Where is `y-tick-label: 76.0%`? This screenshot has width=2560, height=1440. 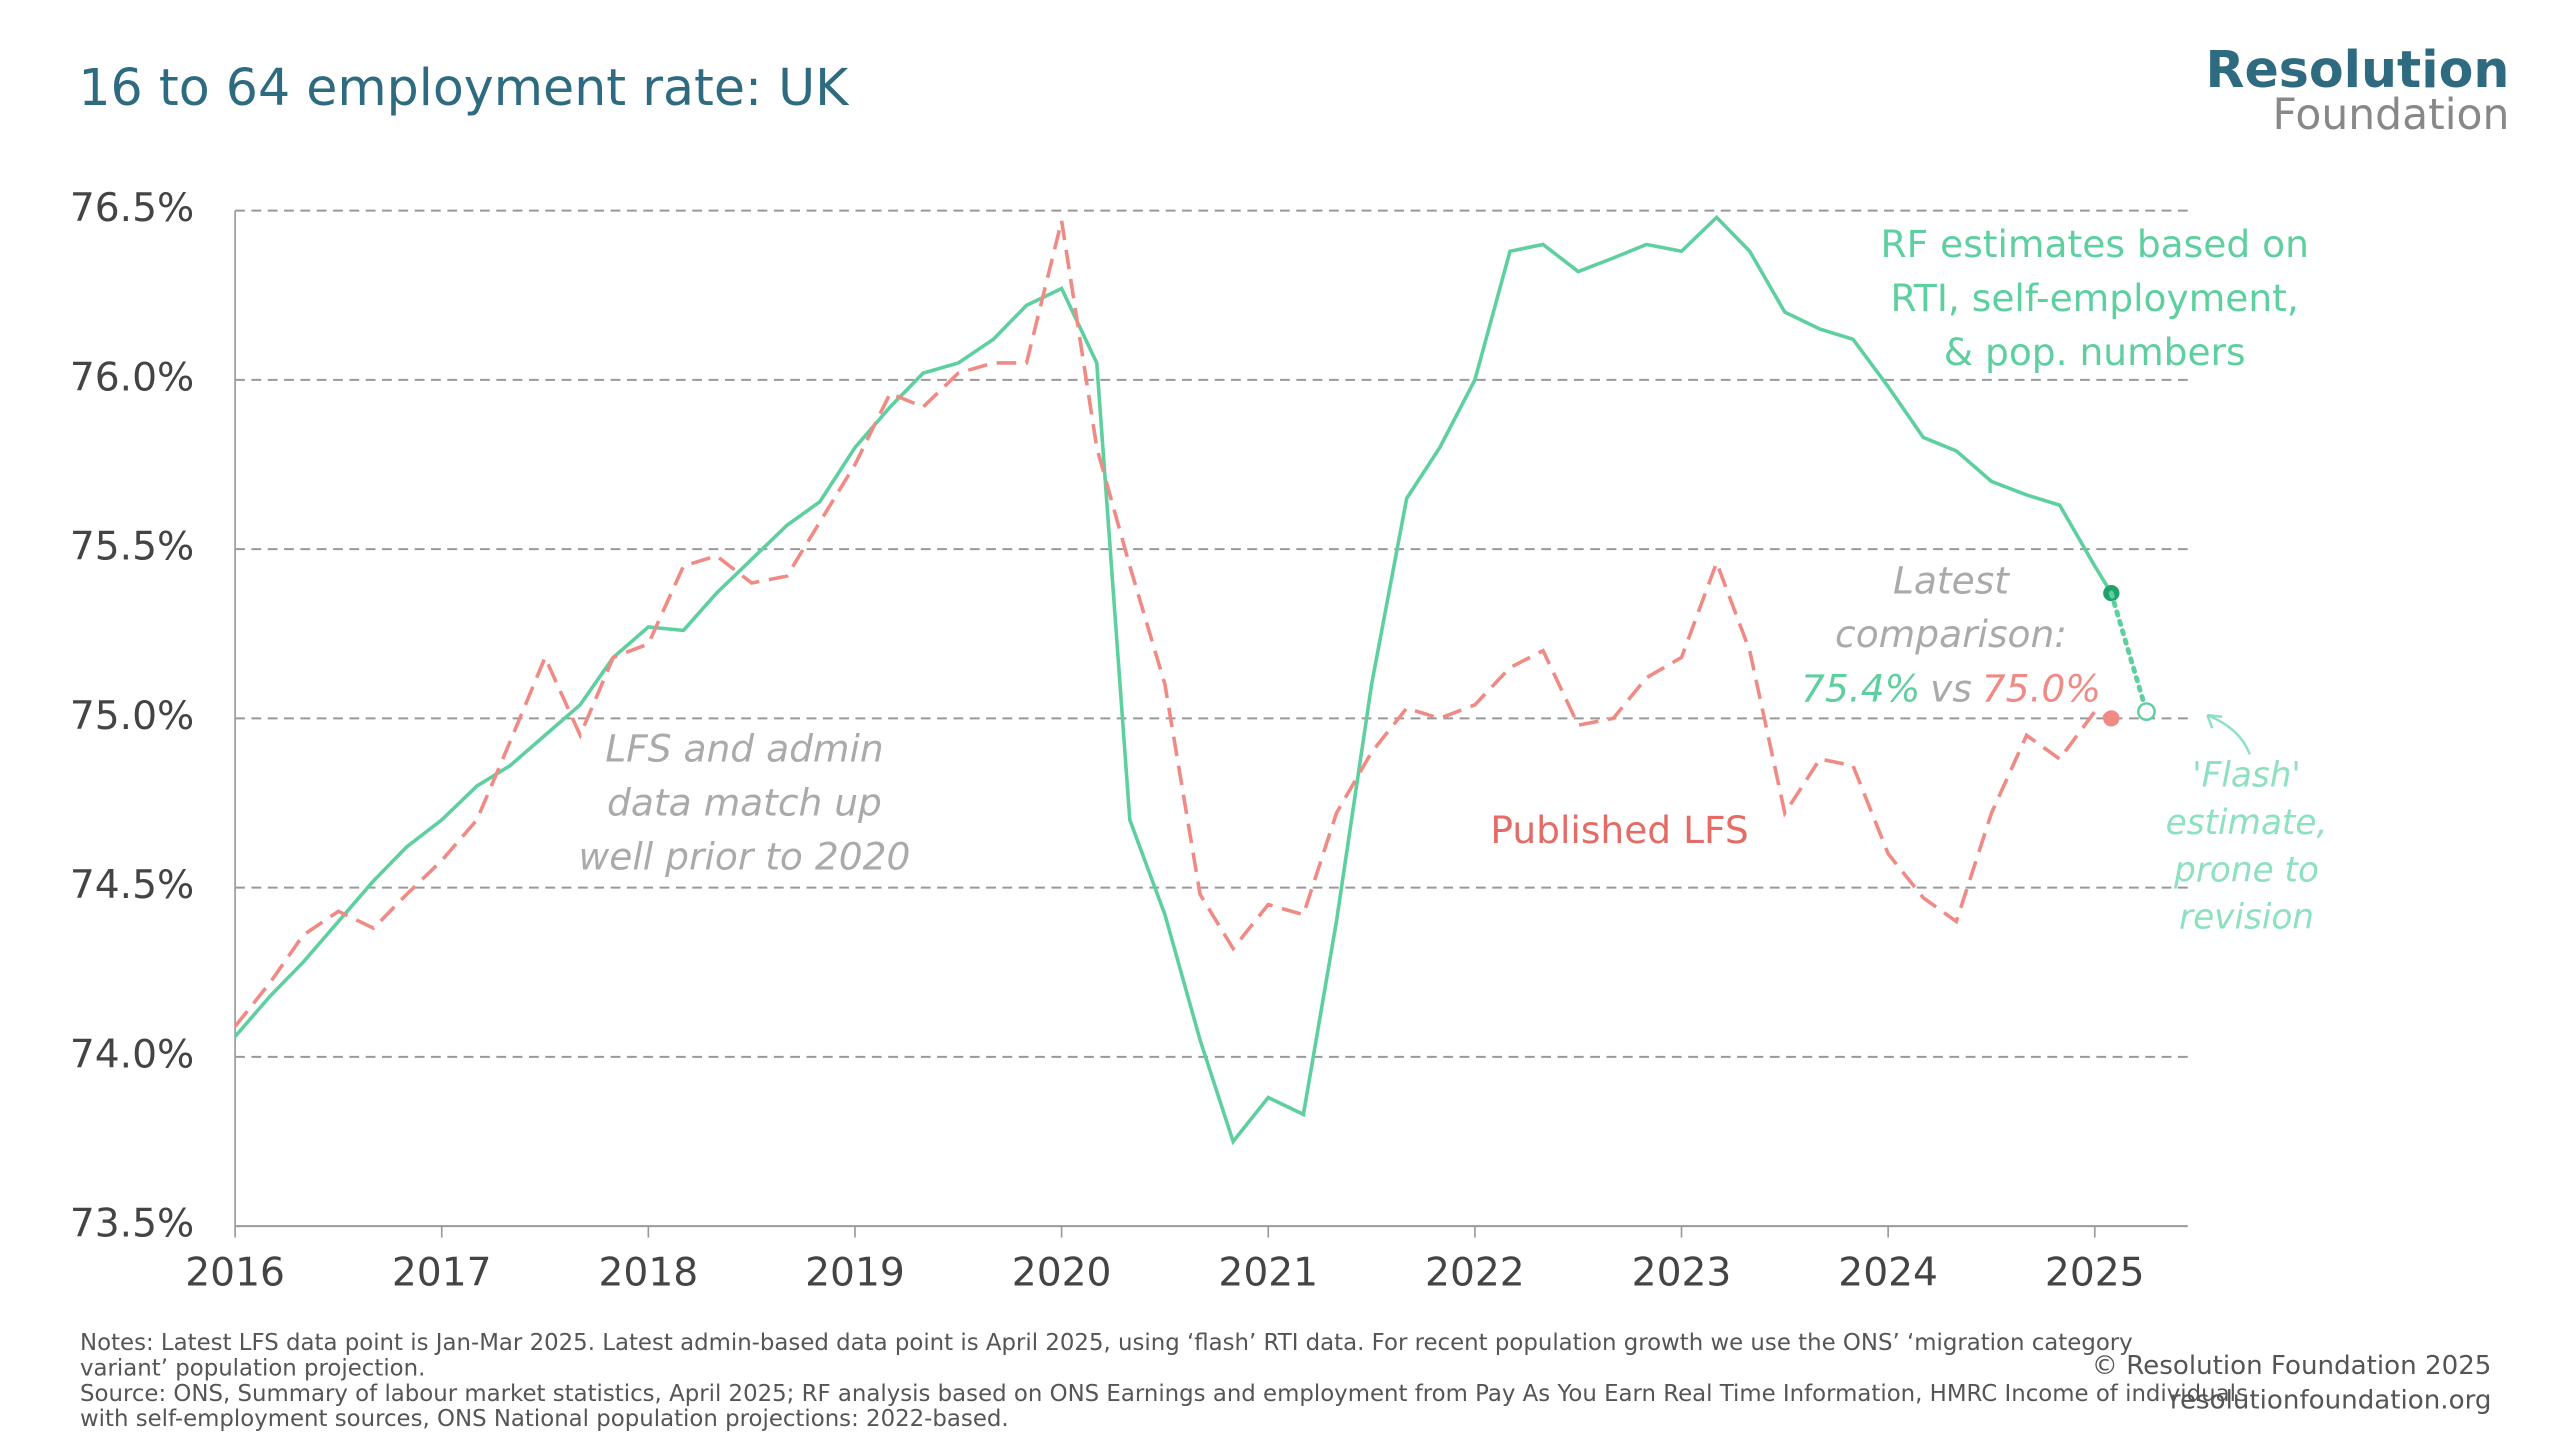
y-tick-label: 76.0% is located at coordinates (132, 377).